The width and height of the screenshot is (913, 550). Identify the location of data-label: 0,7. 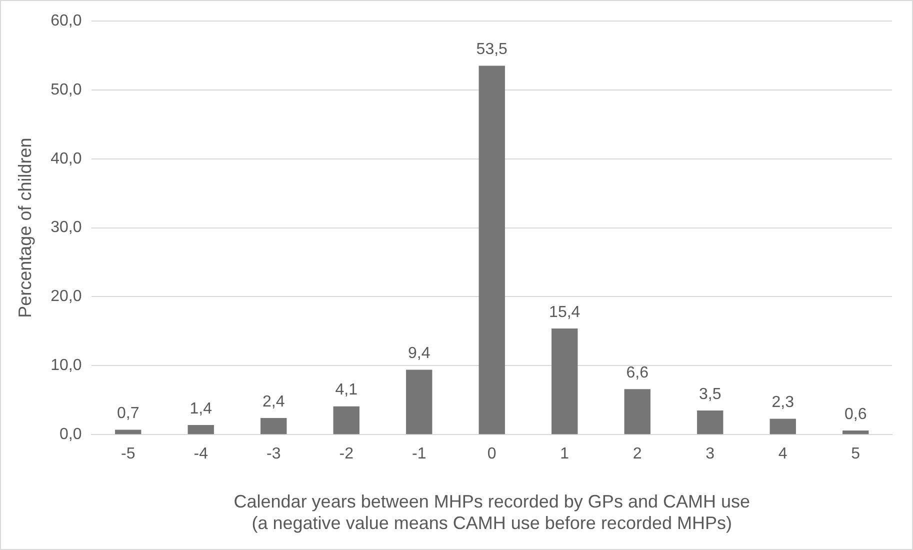
(128, 413).